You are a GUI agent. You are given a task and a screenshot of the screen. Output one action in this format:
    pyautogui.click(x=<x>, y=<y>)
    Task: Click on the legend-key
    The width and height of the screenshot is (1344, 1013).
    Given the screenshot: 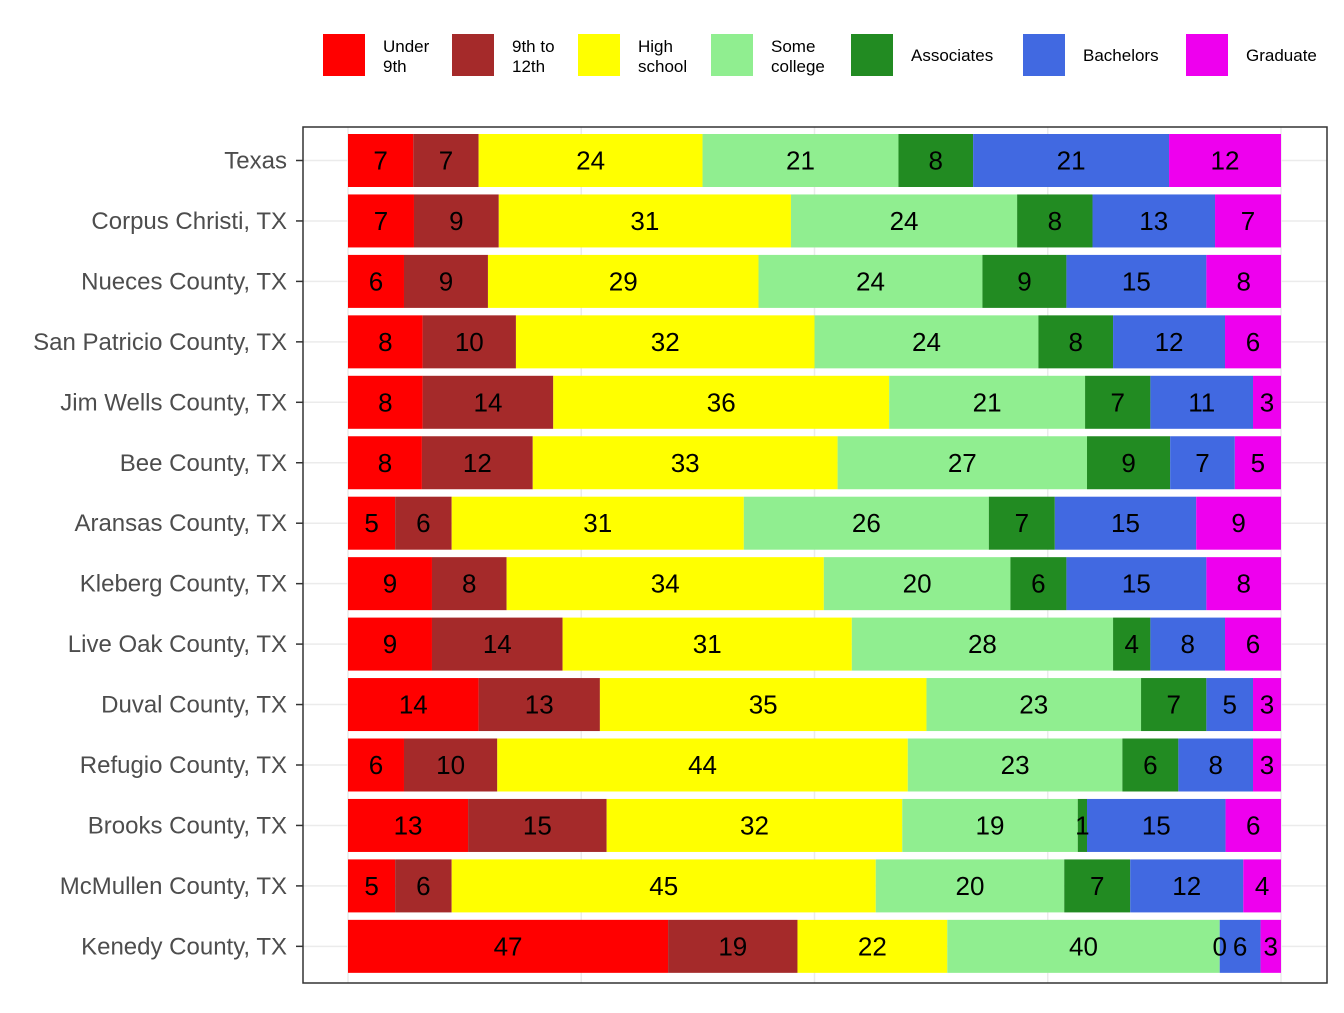 What is the action you would take?
    pyautogui.click(x=1044, y=55)
    